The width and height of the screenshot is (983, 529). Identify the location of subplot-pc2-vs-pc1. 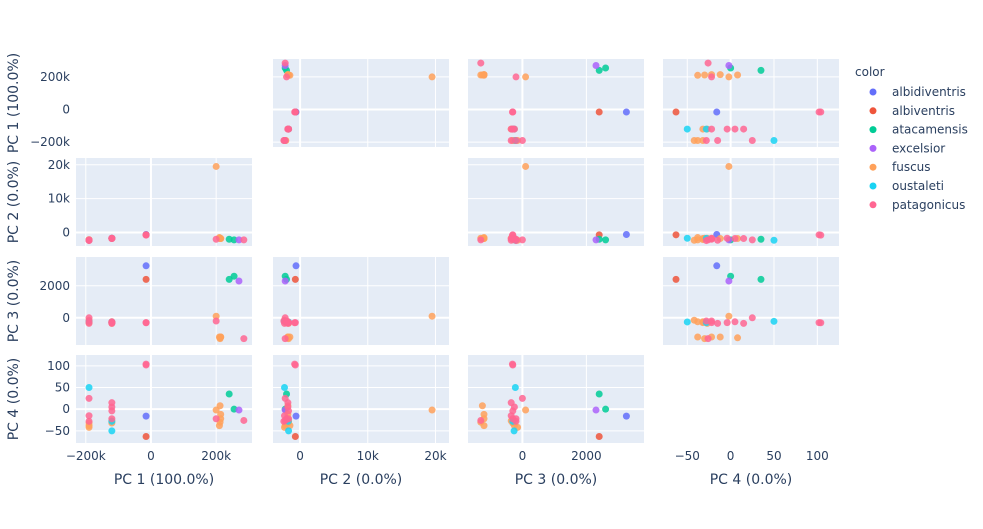
(164, 202).